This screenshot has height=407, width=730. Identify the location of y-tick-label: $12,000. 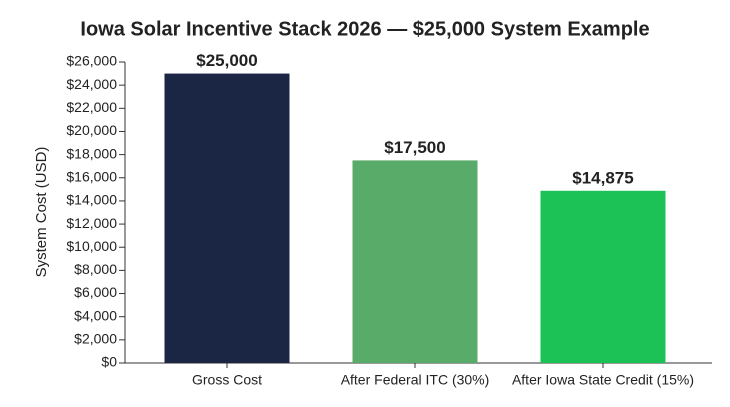
(91, 223).